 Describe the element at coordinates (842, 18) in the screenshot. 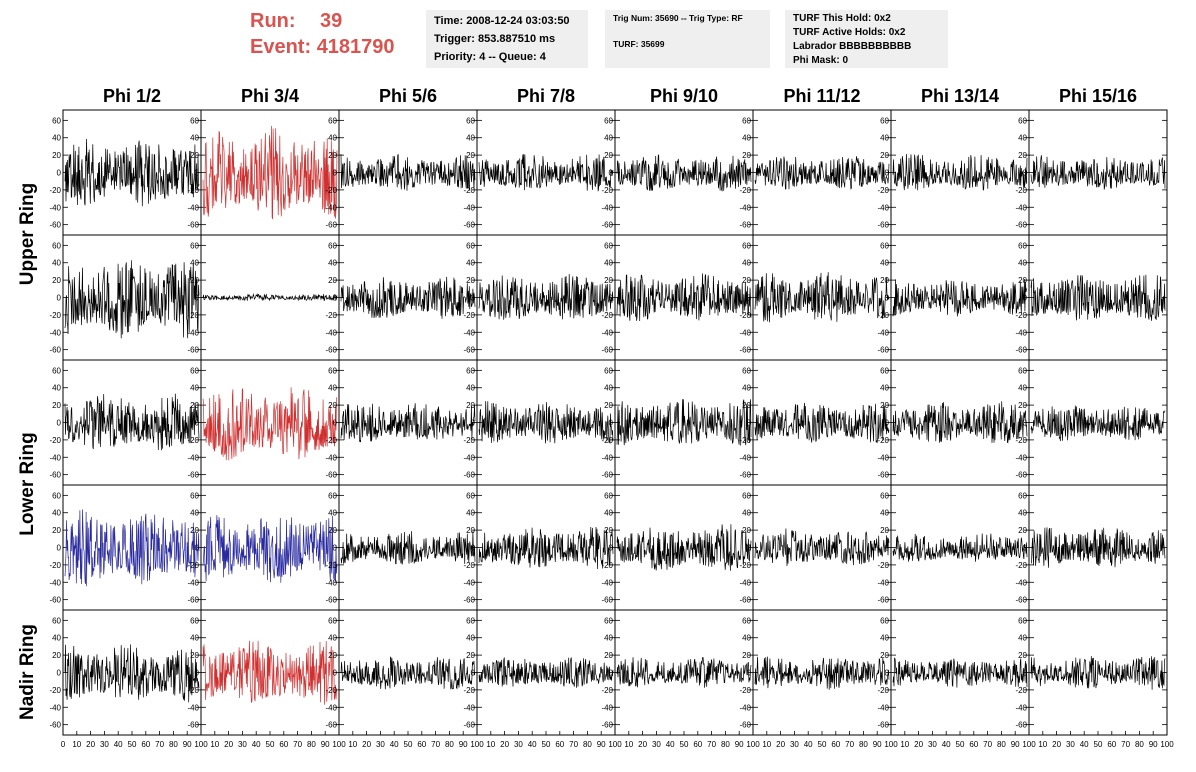

I see `turf-hold-line: TURF This Hold: 0x2` at that location.